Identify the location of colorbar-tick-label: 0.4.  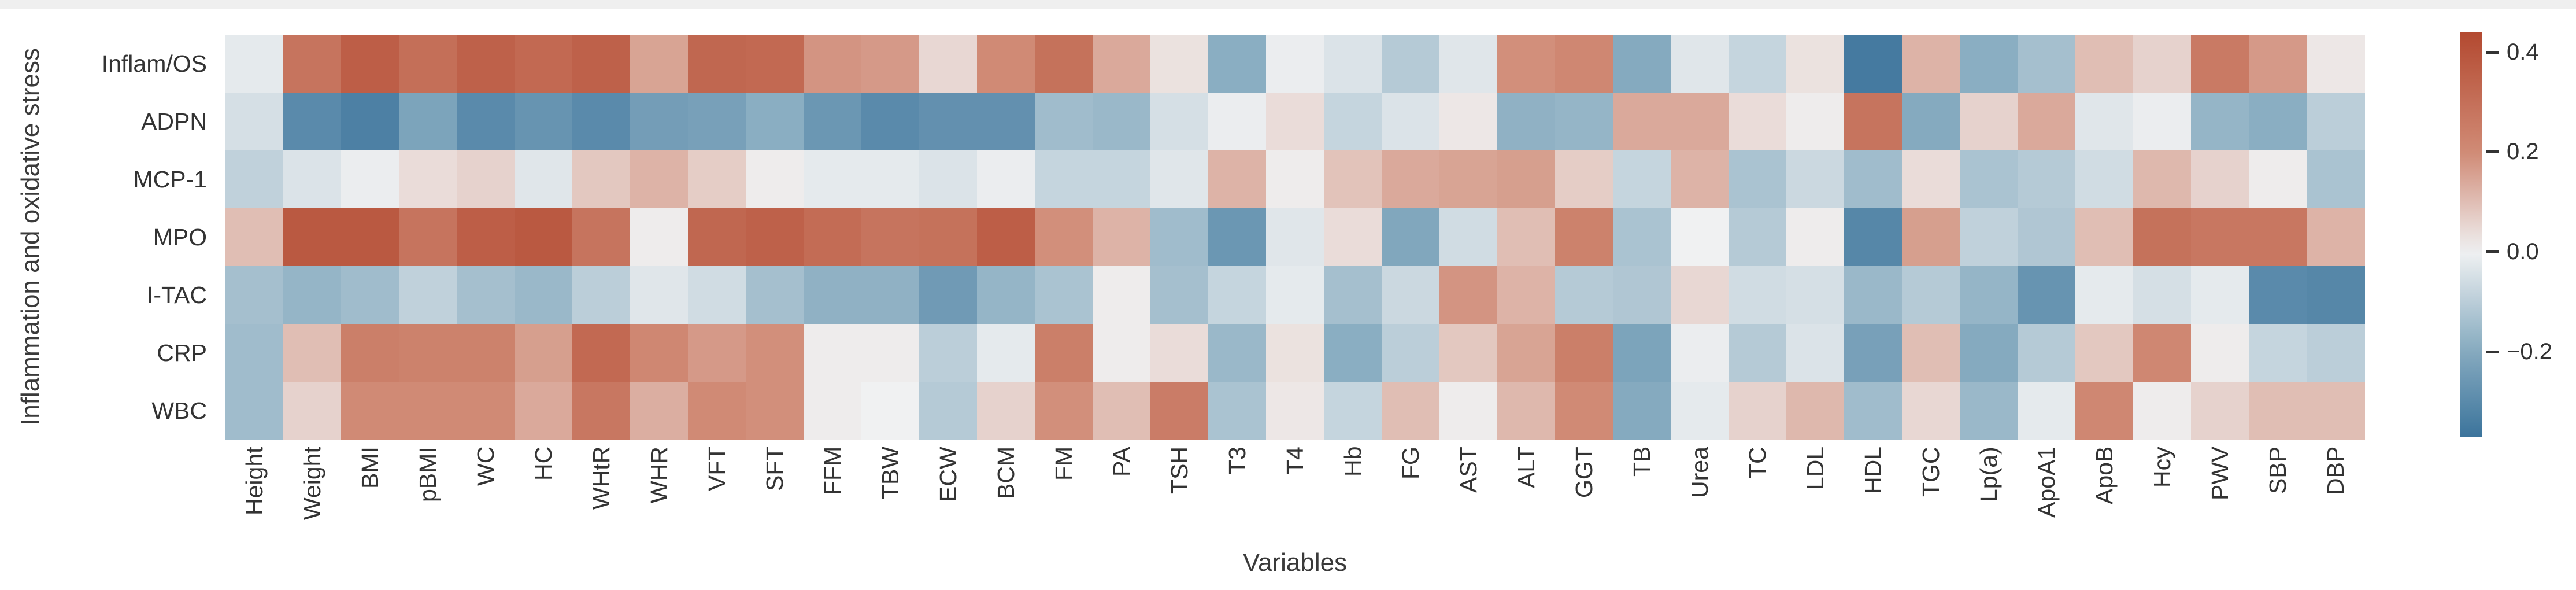
(2523, 52).